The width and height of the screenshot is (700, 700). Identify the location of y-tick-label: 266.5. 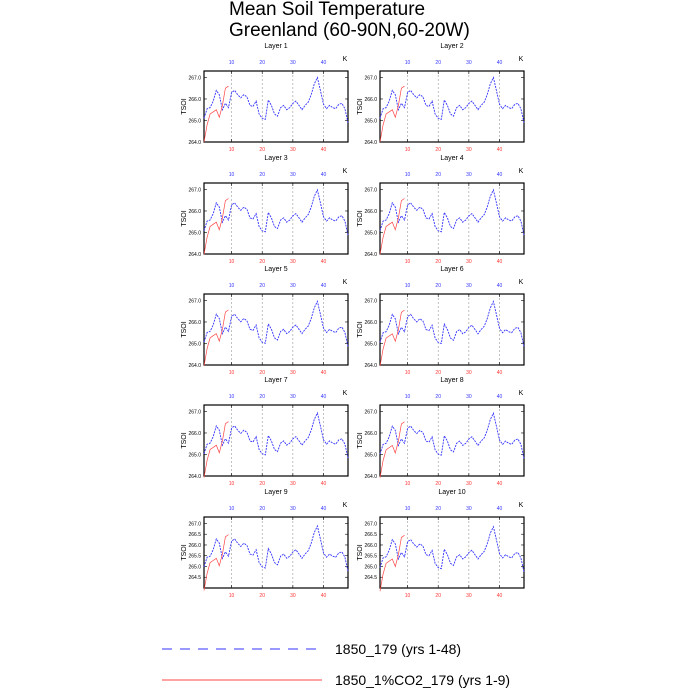
(194, 535).